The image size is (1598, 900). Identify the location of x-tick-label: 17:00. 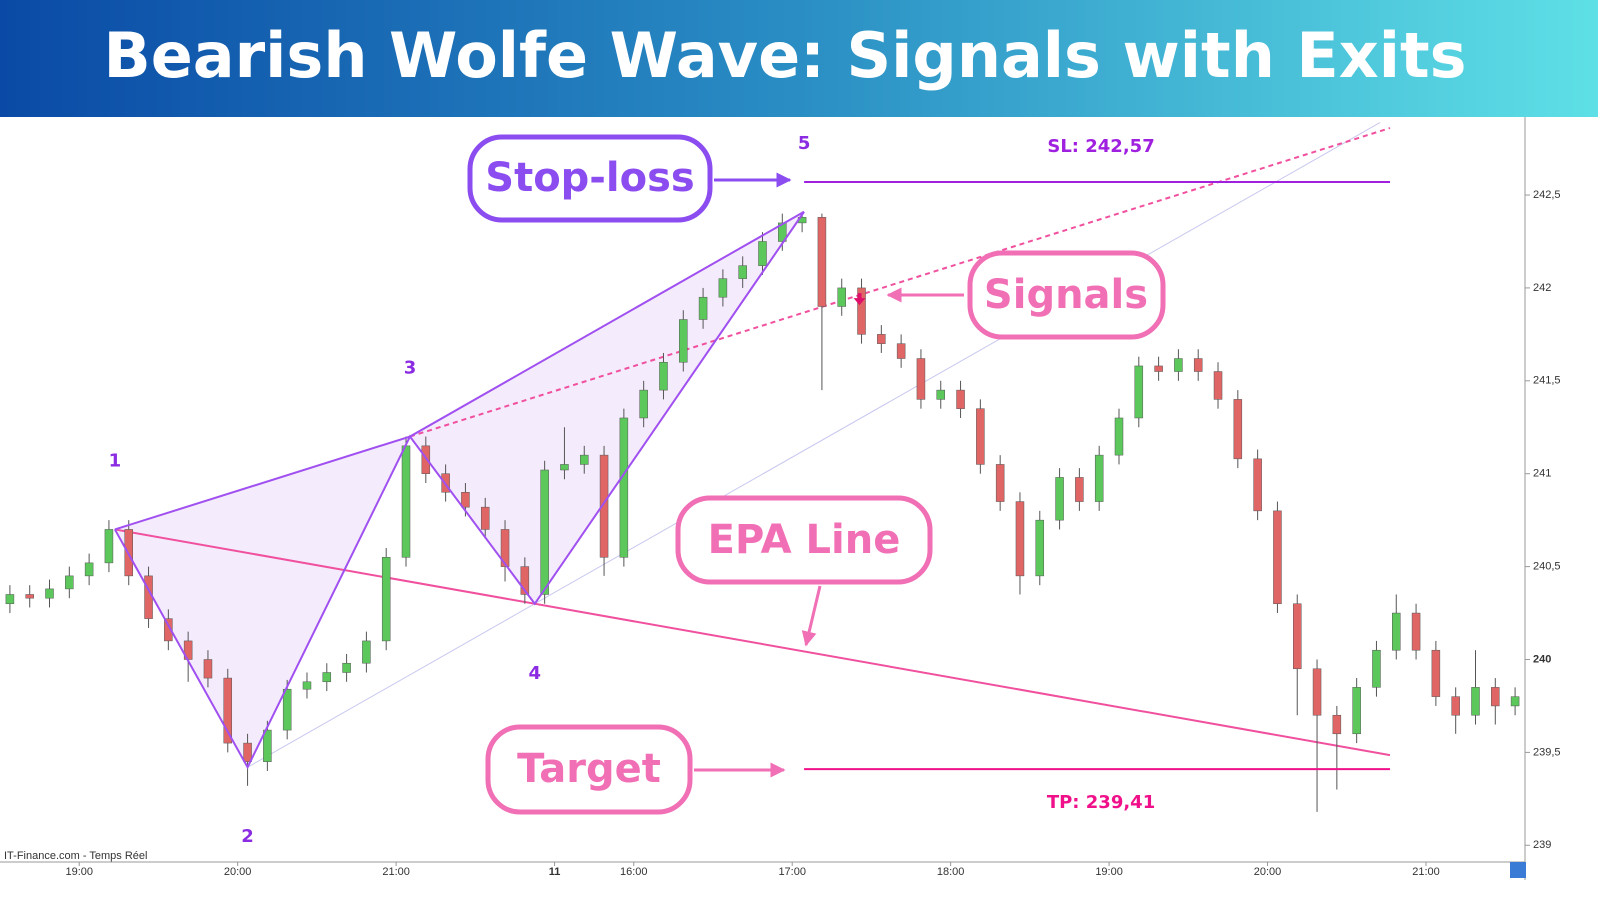
(792, 872).